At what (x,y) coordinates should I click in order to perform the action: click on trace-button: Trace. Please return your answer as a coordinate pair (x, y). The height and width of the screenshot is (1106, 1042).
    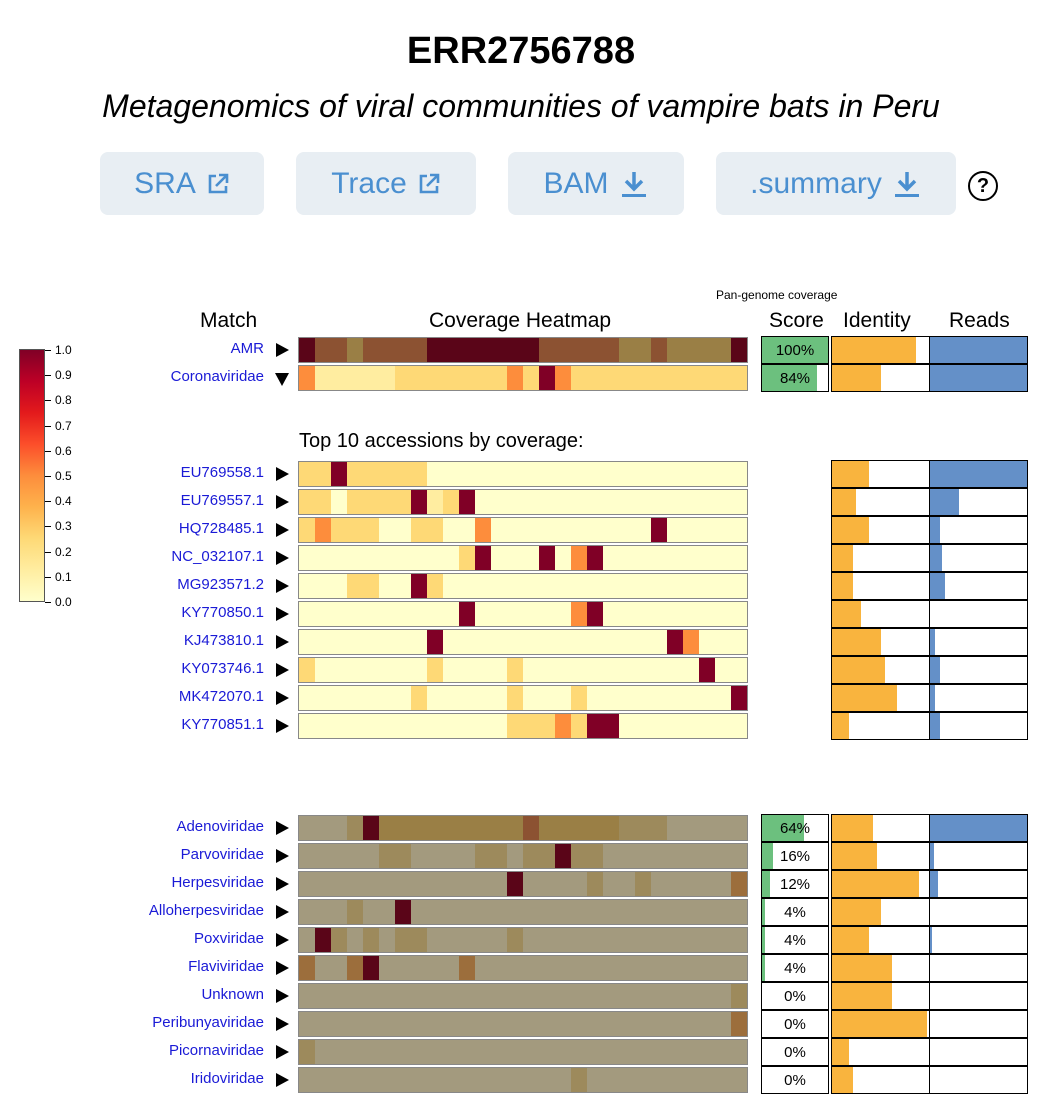
    Looking at the image, I should click on (386, 183).